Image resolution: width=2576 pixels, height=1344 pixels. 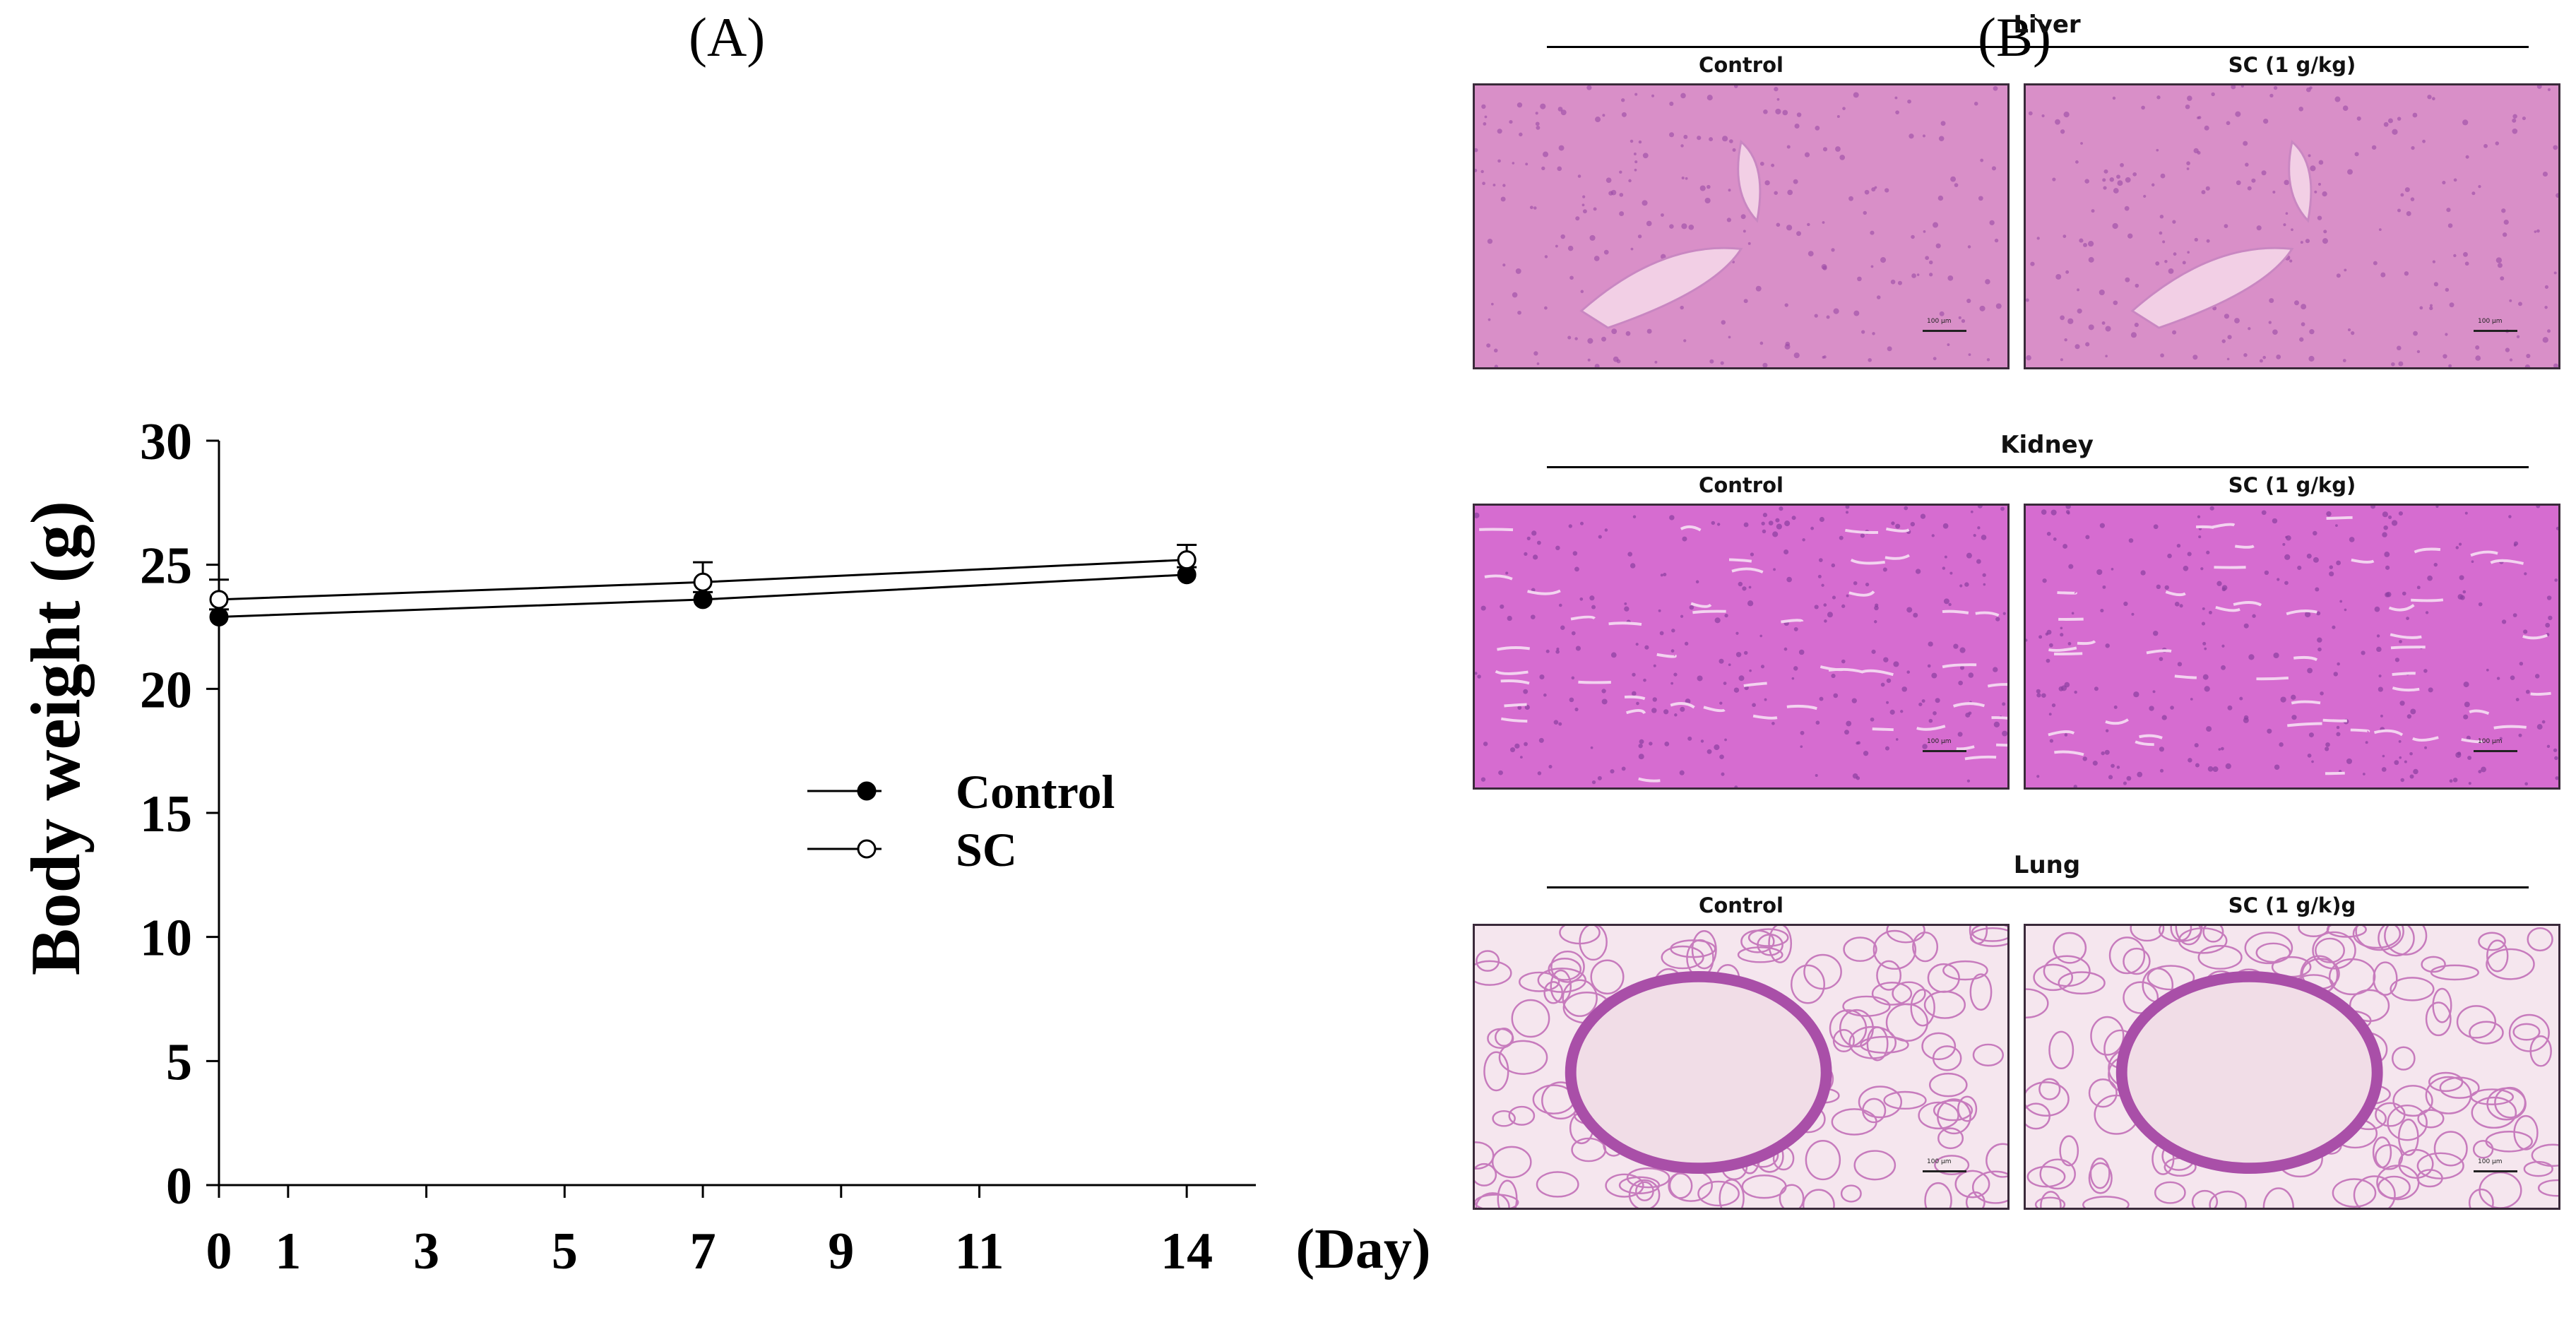 What do you see at coordinates (1741, 226) in the screenshot?
I see `tissue-micrograph` at bounding box center [1741, 226].